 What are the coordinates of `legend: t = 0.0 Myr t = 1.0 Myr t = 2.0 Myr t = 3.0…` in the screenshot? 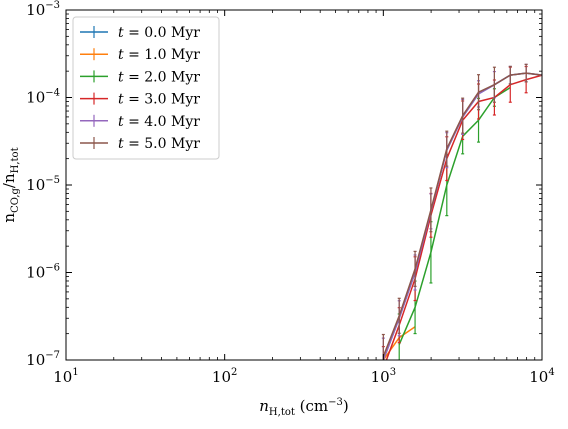 It's located at (146, 88).